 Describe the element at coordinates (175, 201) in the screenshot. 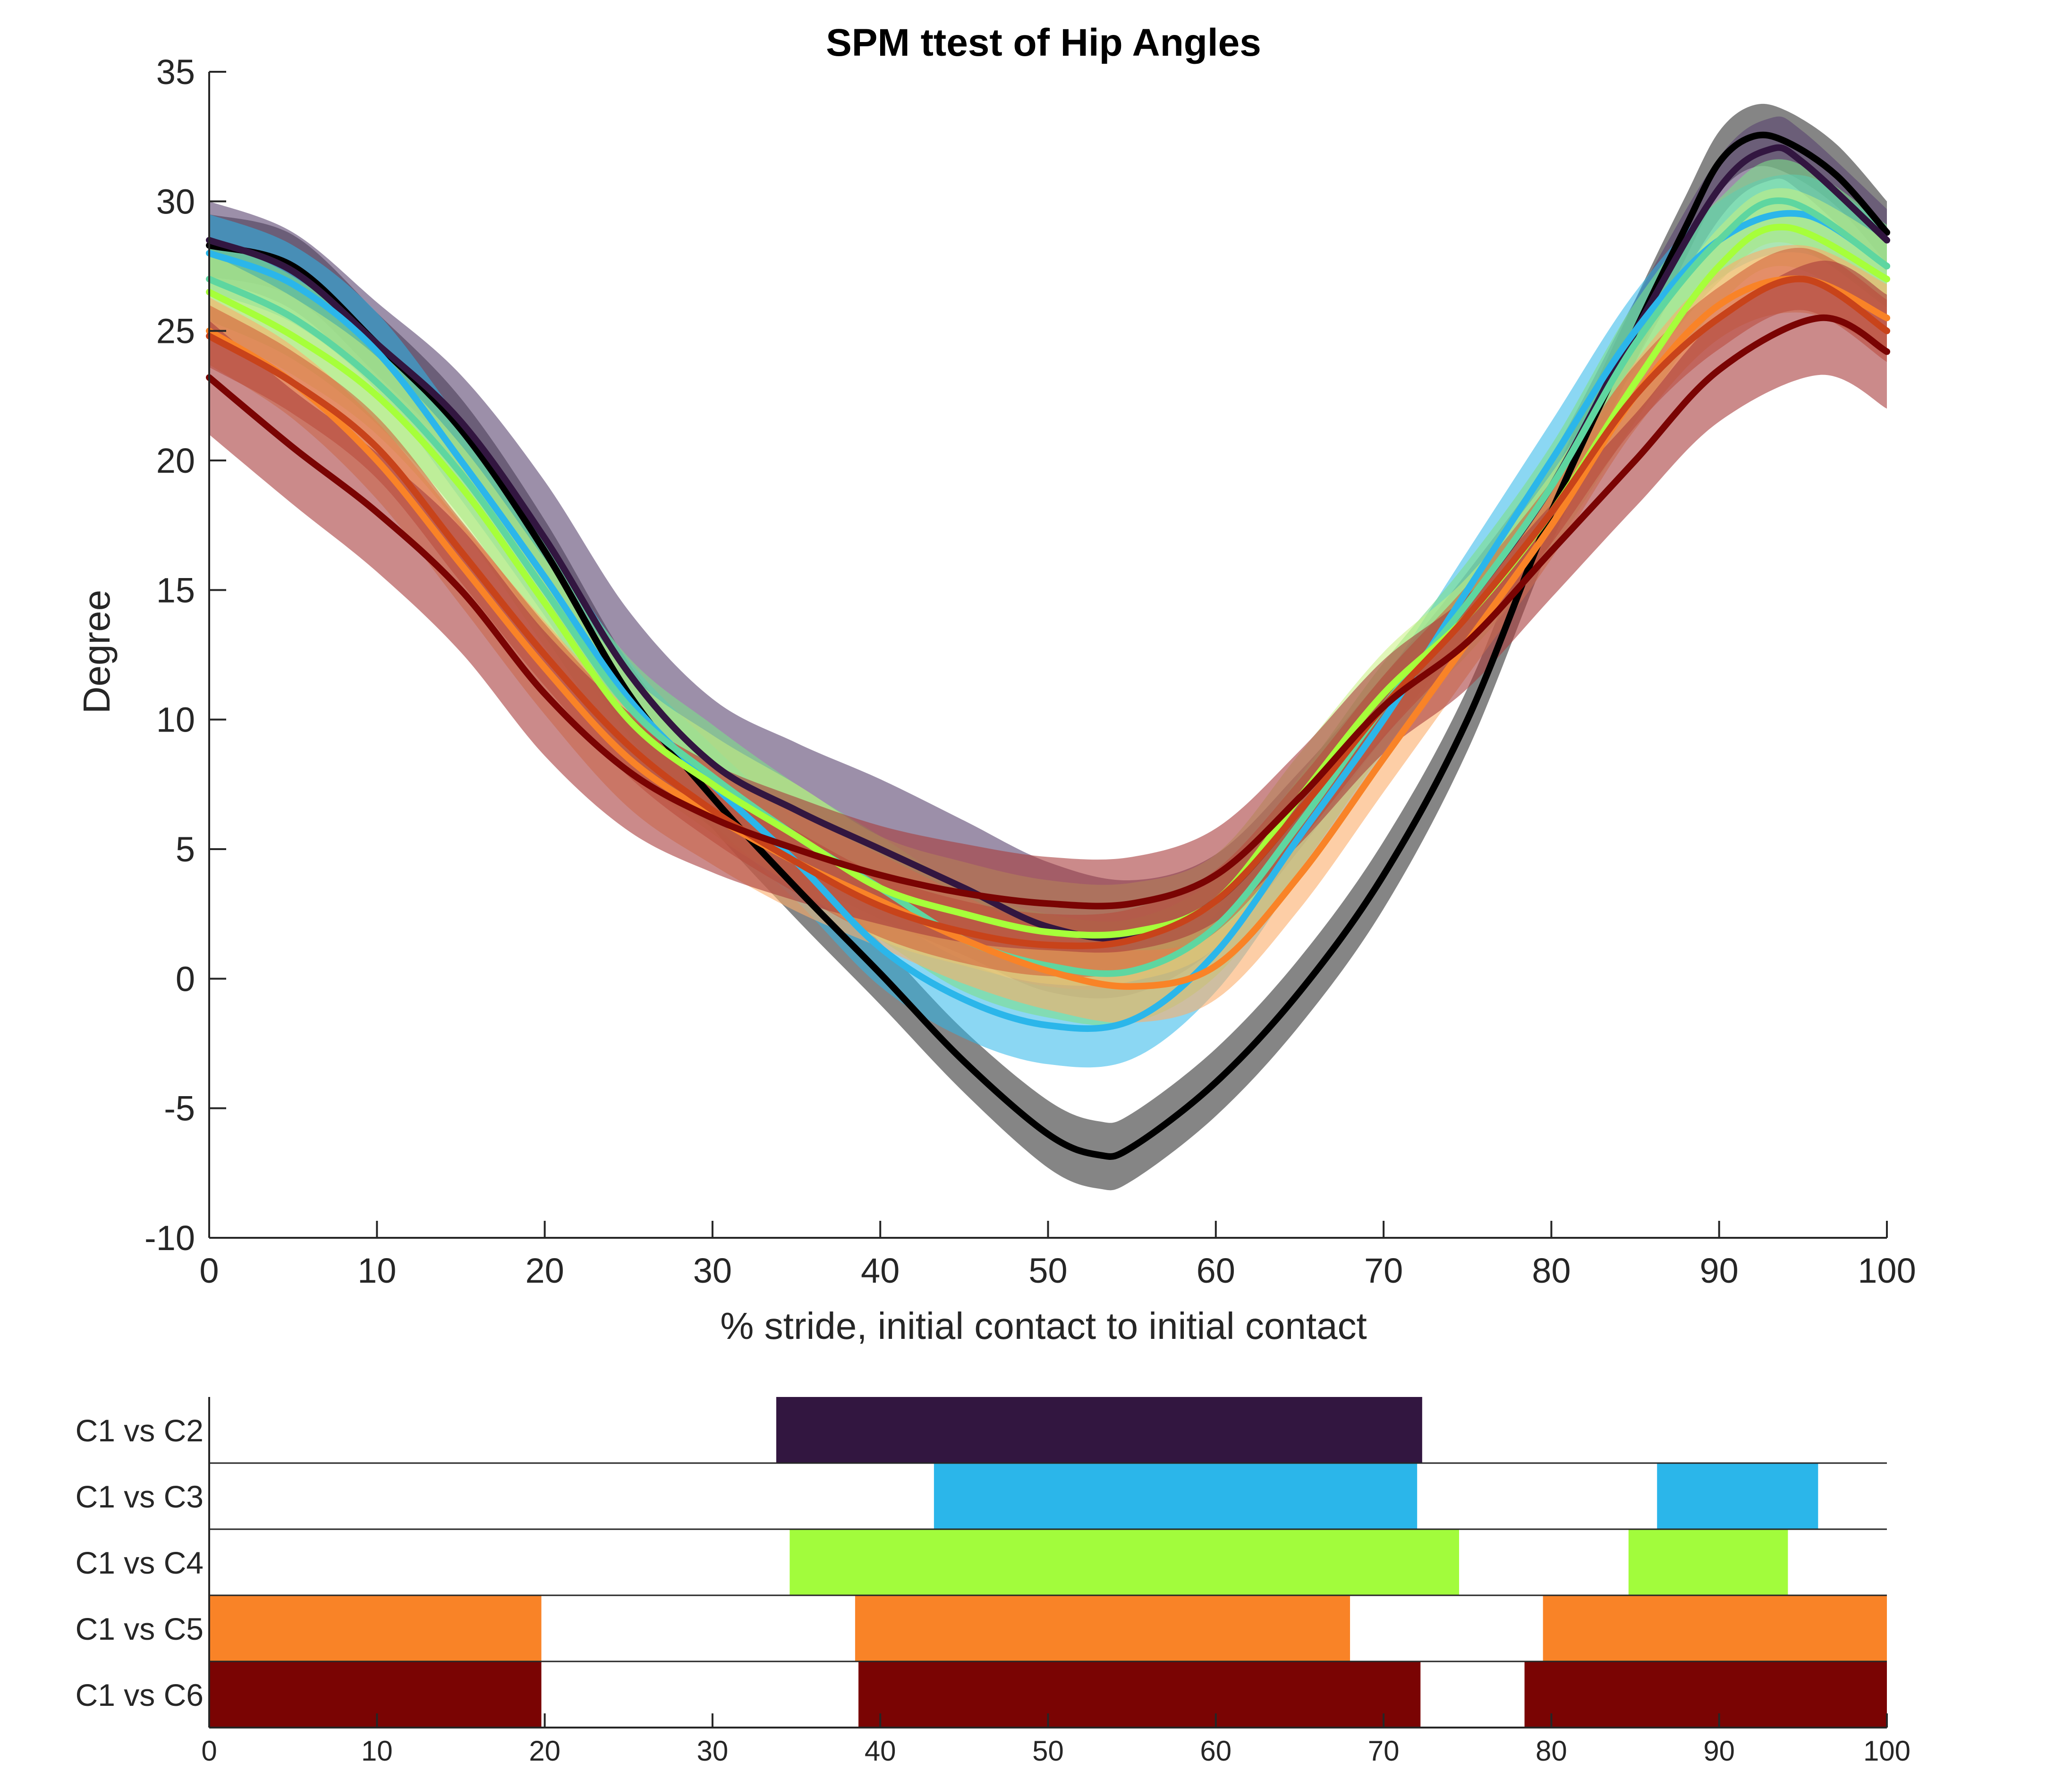

I see `y-tick-label: 30` at that location.